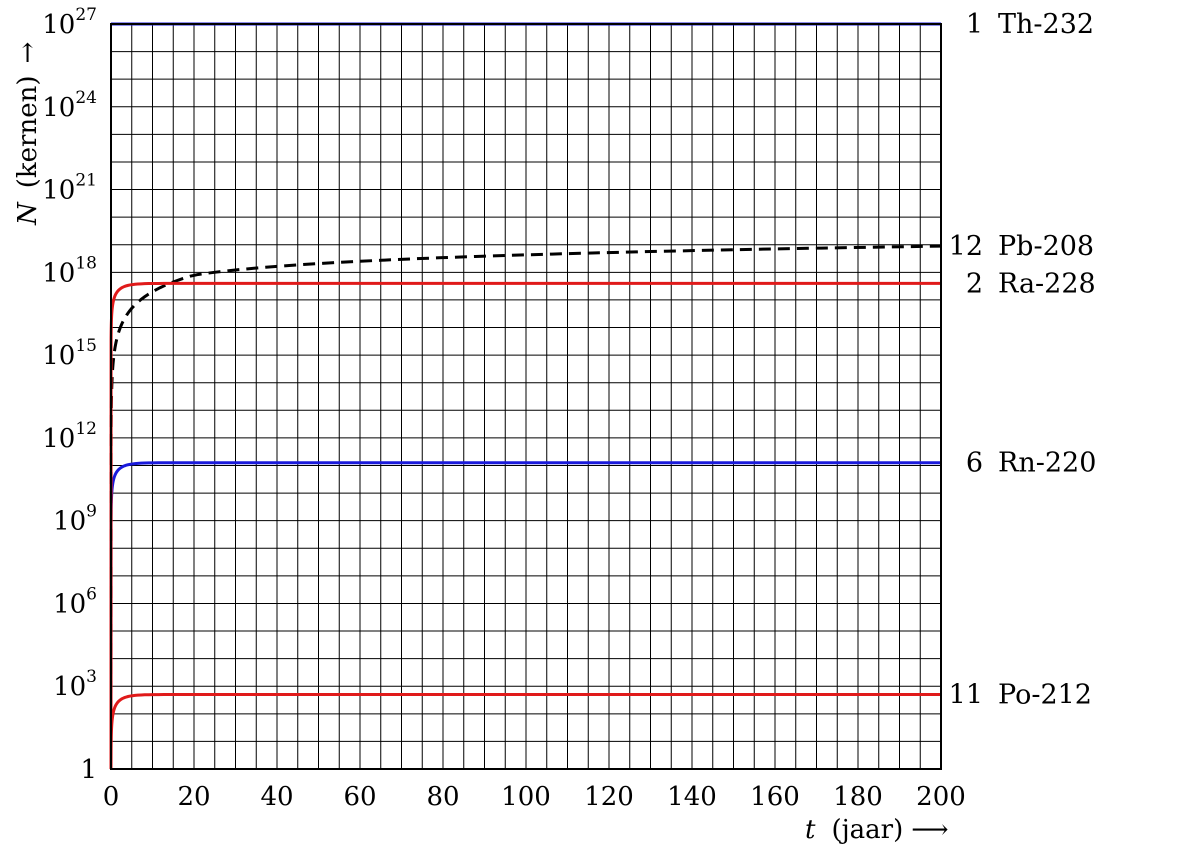 This screenshot has height=851, width=1203. I want to click on x-tick-label: 80, so click(442, 797).